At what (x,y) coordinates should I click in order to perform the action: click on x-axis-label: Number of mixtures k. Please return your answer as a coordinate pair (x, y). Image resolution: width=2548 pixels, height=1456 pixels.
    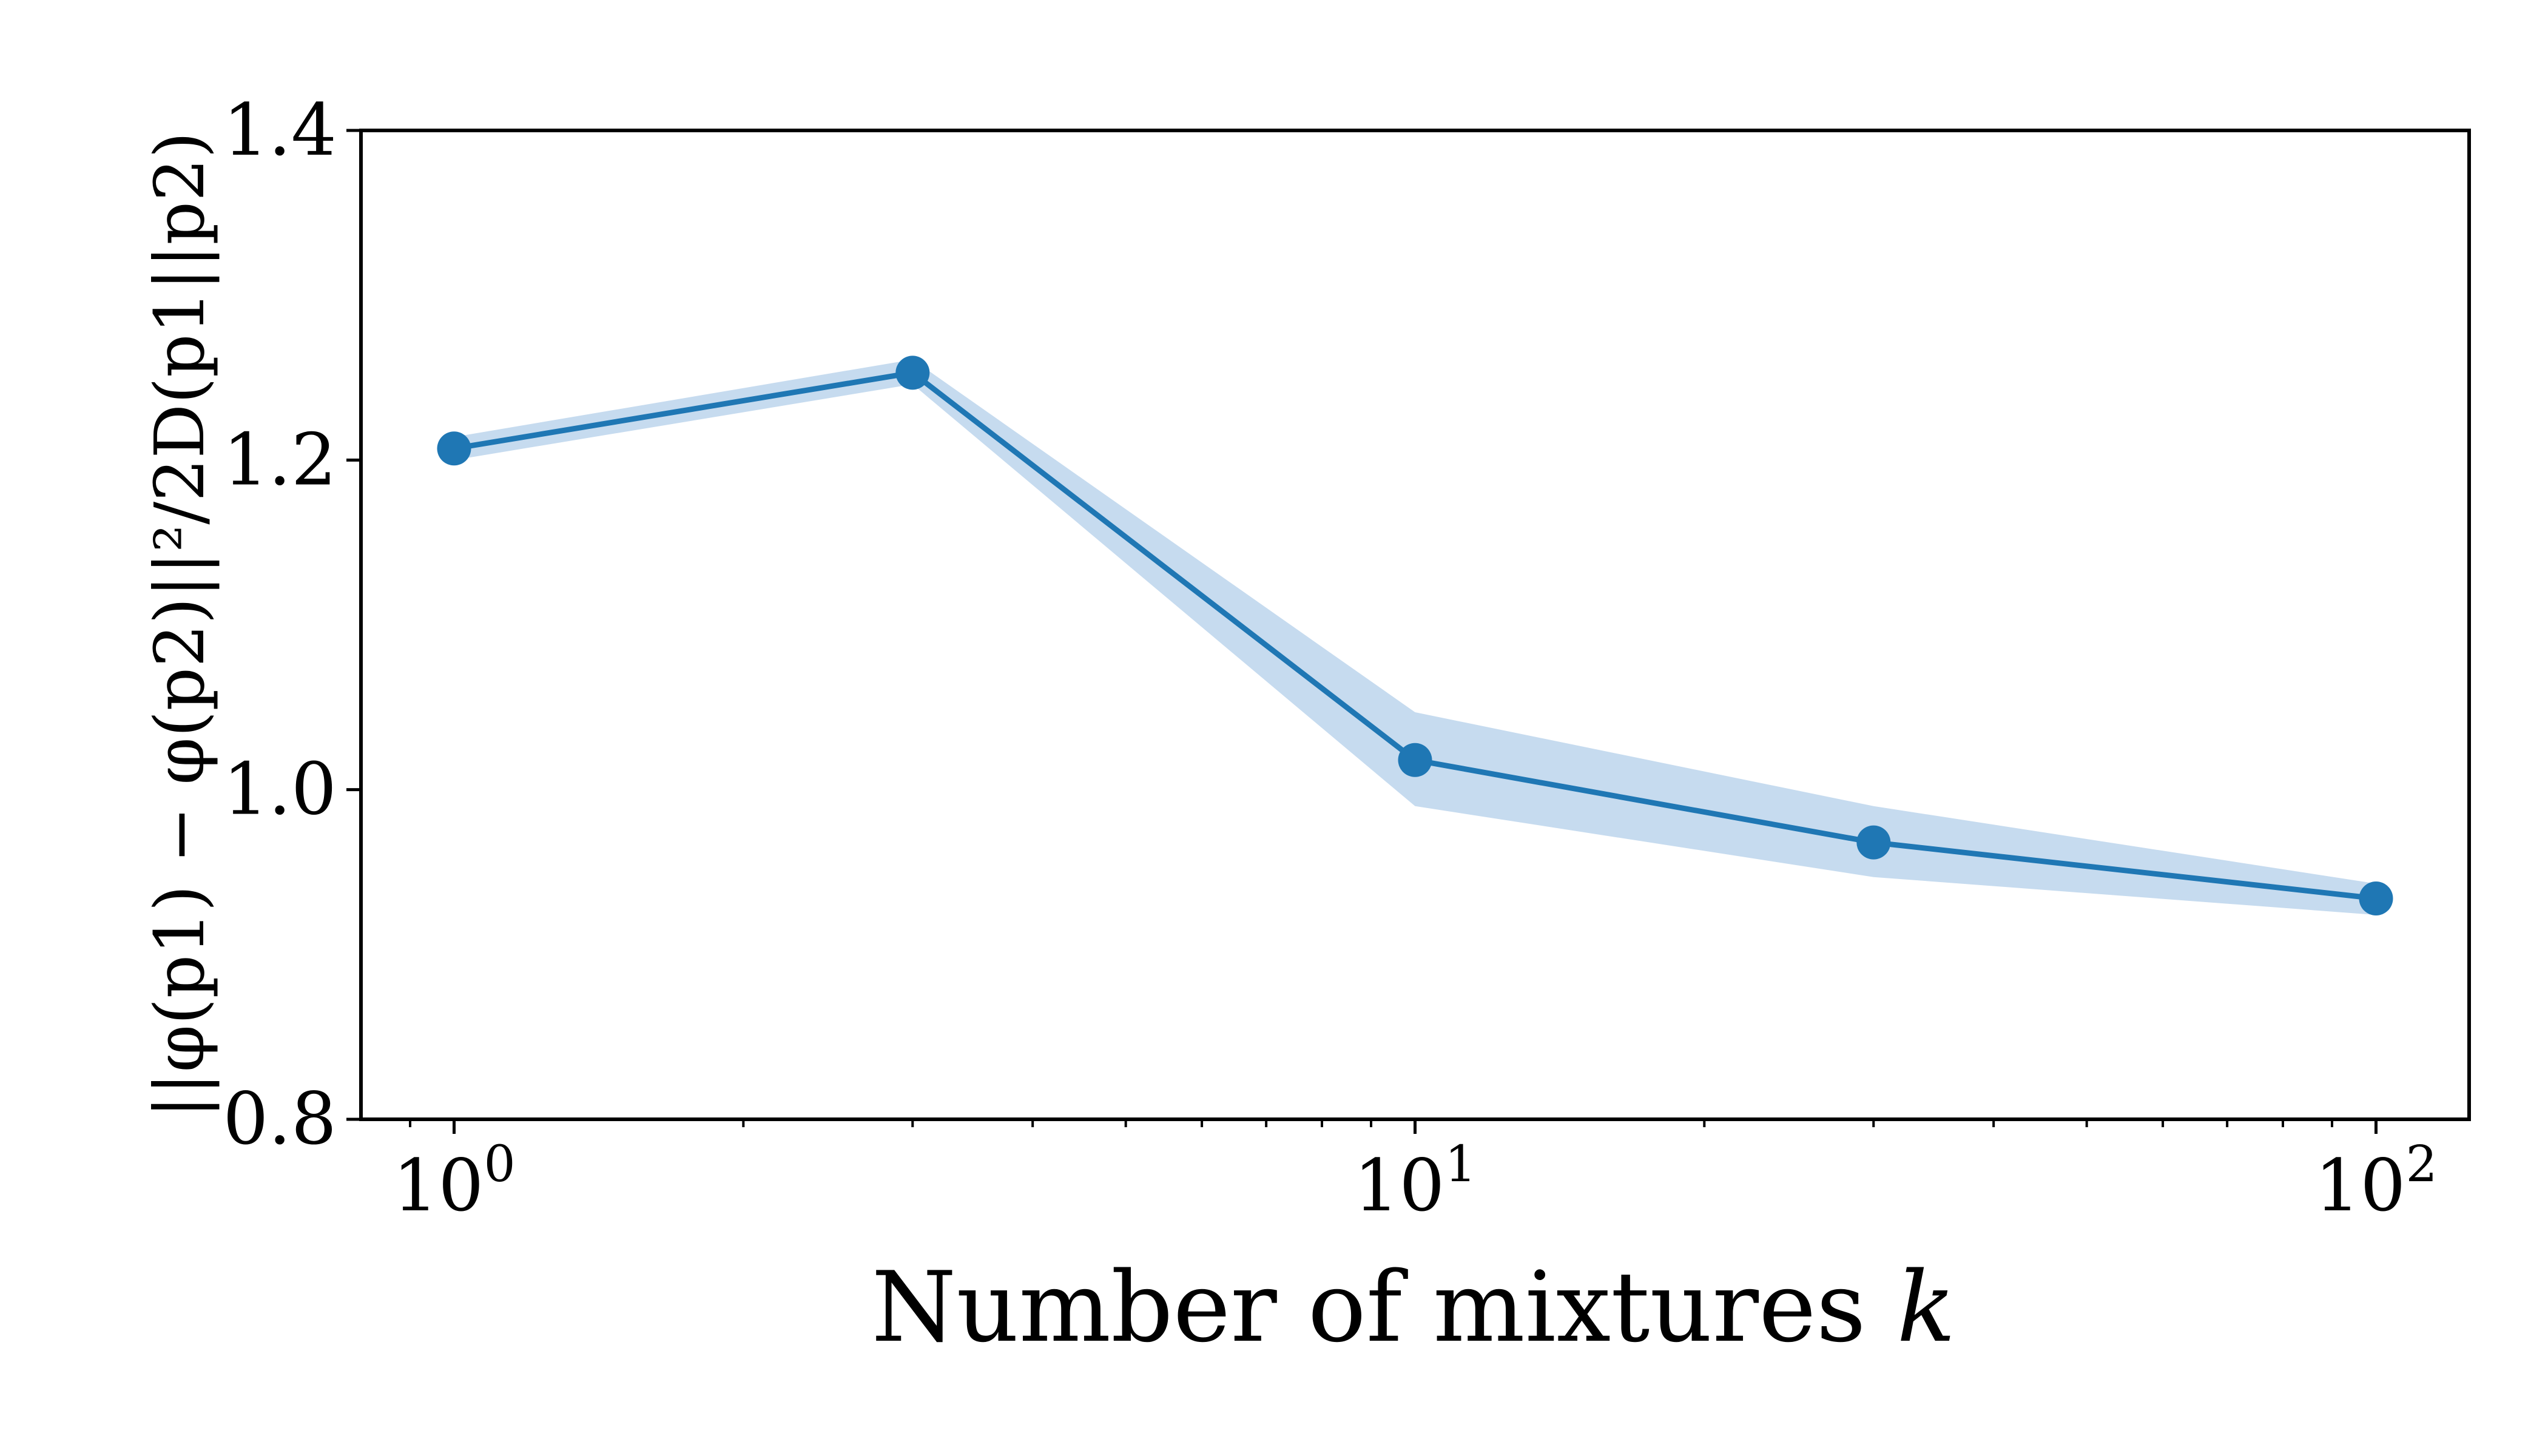
    Looking at the image, I should click on (1413, 1307).